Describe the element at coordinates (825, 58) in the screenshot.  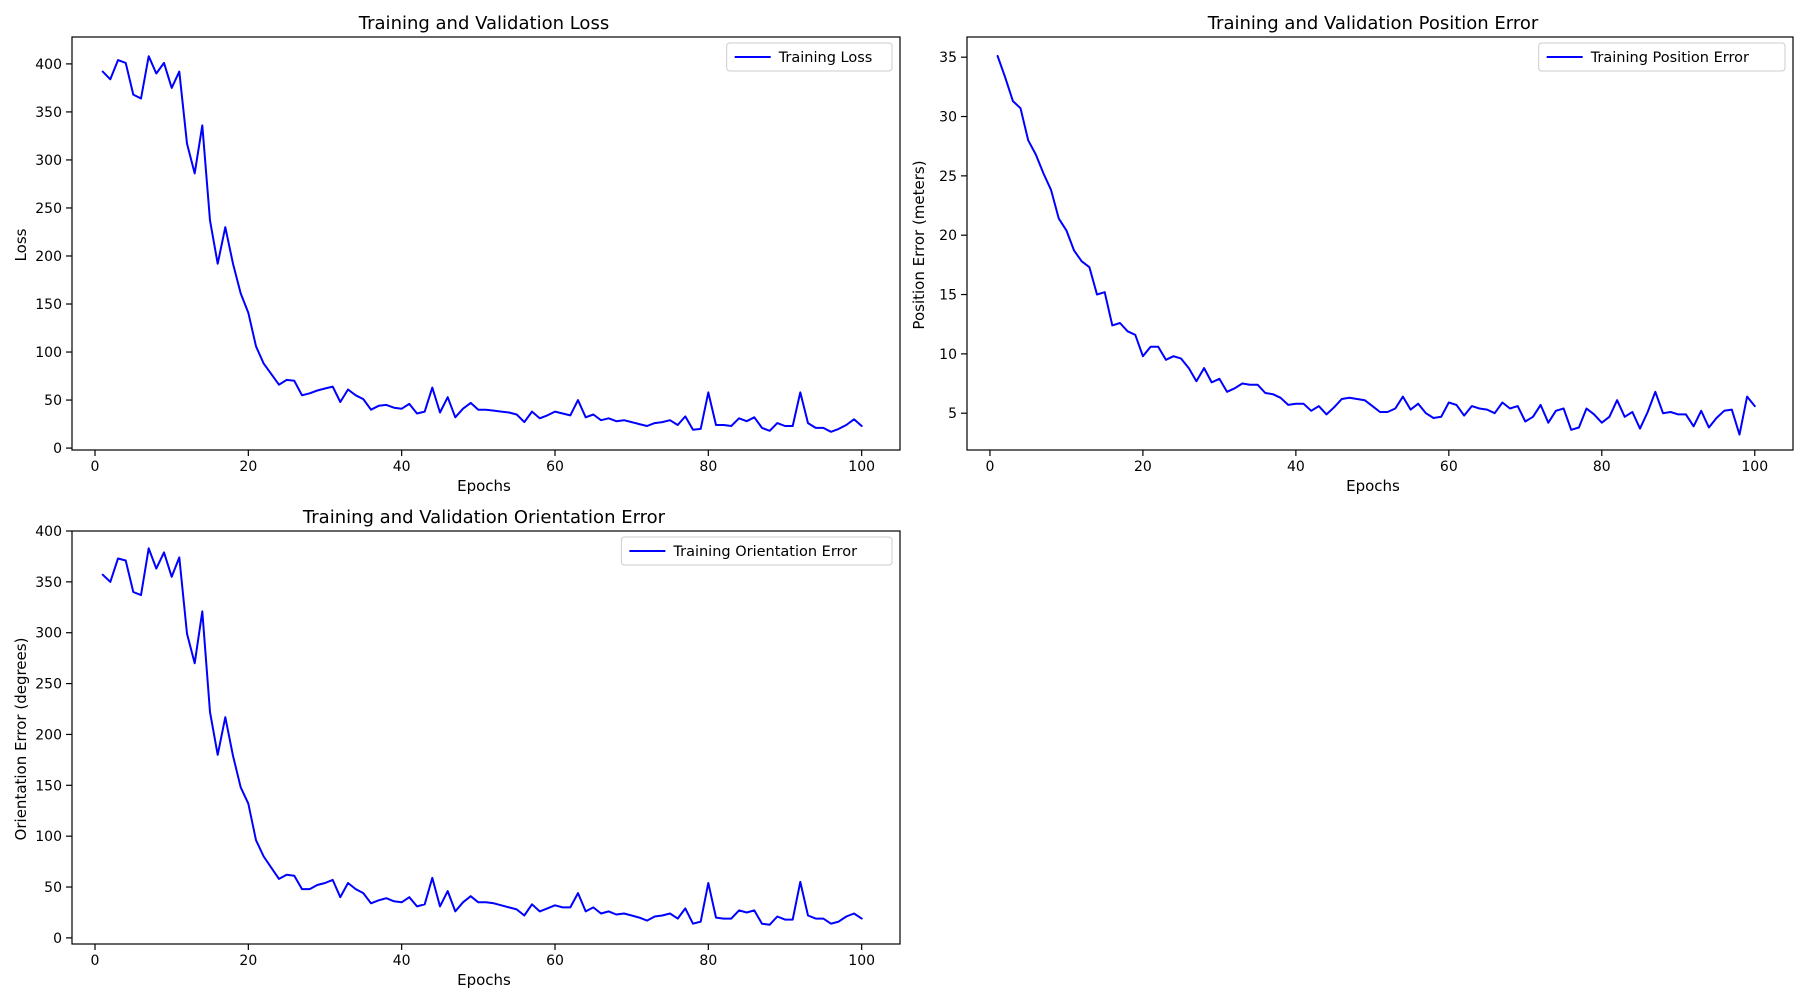
I see `legend-label: Training Loss` at that location.